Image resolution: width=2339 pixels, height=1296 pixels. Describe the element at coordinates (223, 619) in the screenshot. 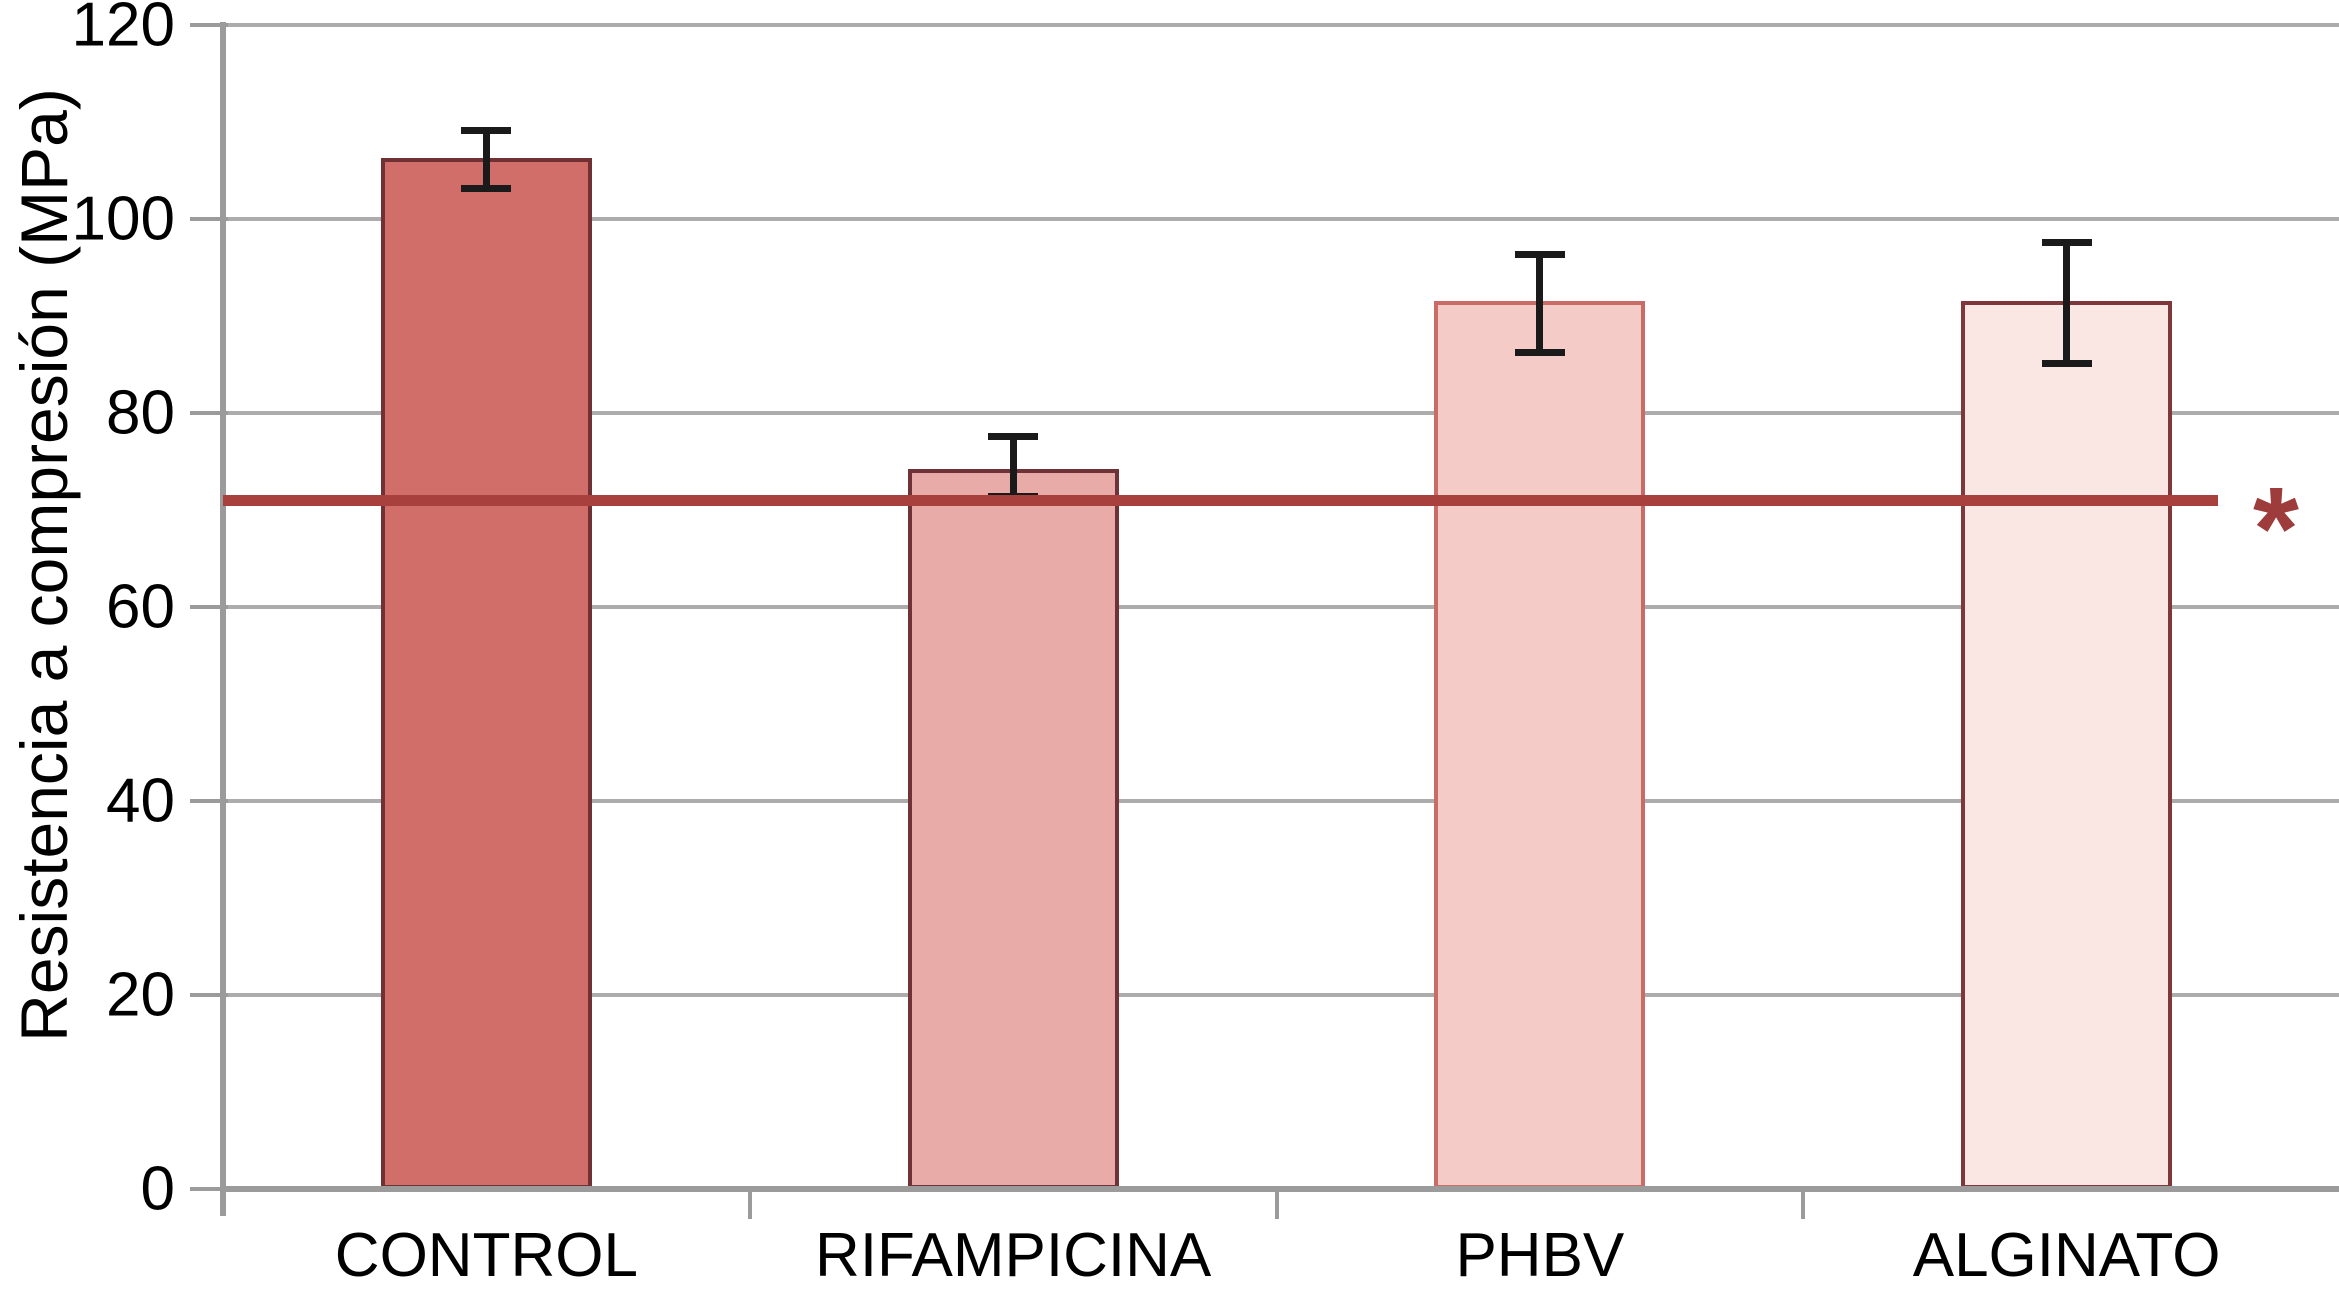

I see `y-axis-line` at that location.